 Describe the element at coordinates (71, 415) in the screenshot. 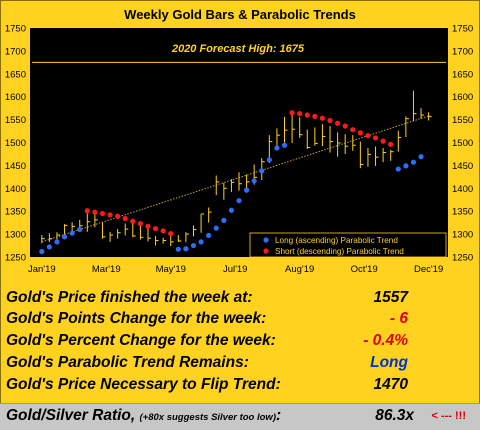

I see `ratio-label: Gold/Silver Ratio,` at that location.